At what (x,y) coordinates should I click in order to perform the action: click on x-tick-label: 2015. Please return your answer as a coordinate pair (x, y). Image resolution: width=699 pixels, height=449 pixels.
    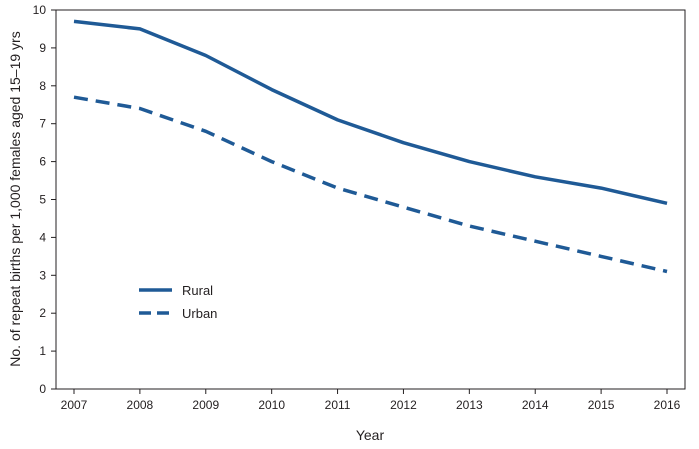
    Looking at the image, I should click on (601, 405).